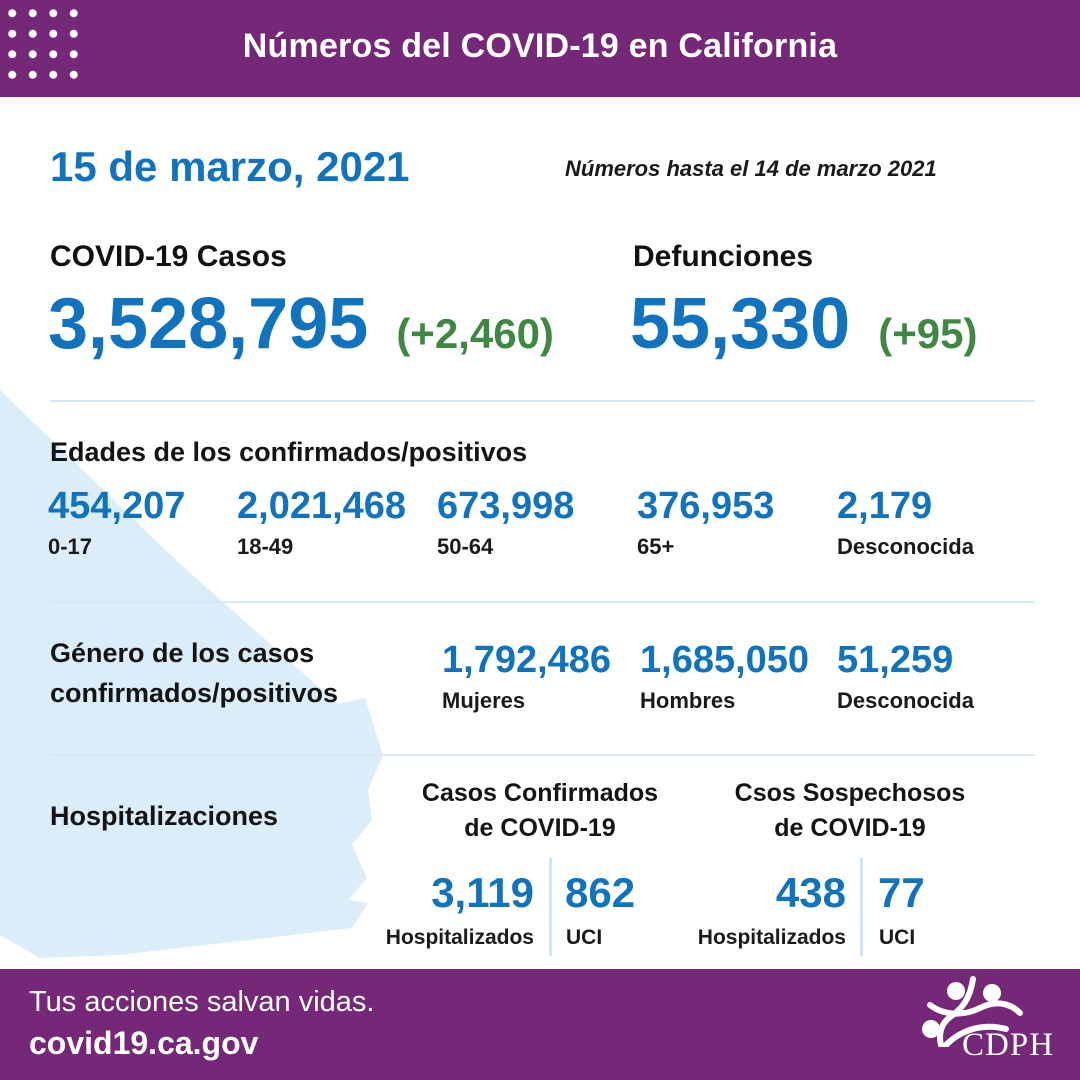 The width and height of the screenshot is (1080, 1080). I want to click on cases-value: 3,528,795, so click(208, 324).